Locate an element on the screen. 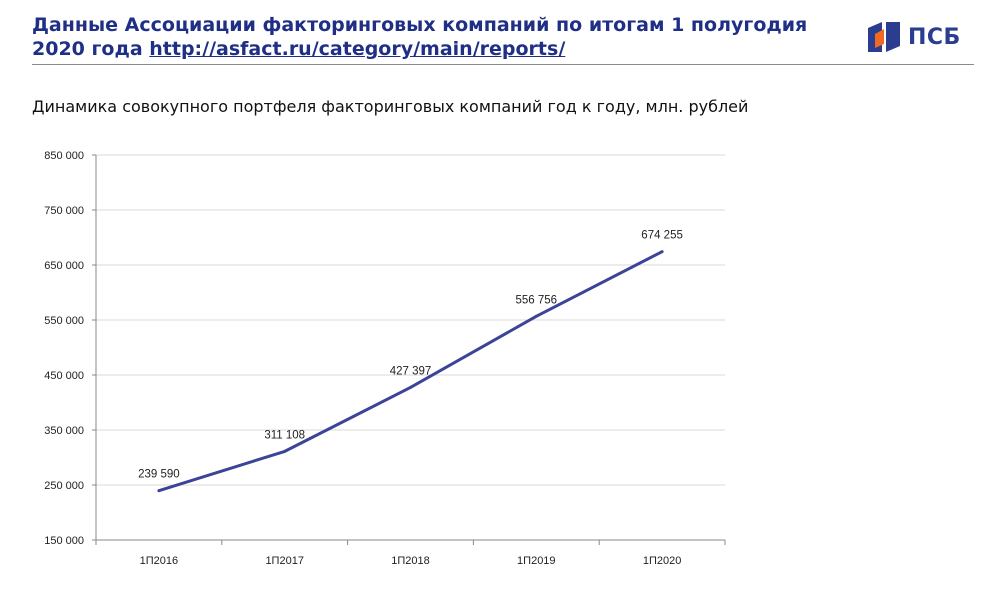 The width and height of the screenshot is (993, 595). y-tick-label: 150 000 is located at coordinates (64, 541).